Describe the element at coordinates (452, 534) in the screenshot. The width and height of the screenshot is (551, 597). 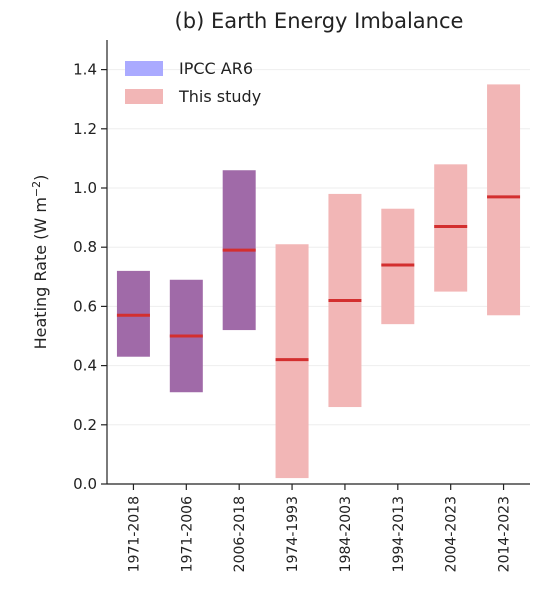
I see `x-tick-label: 2004-2023` at that location.